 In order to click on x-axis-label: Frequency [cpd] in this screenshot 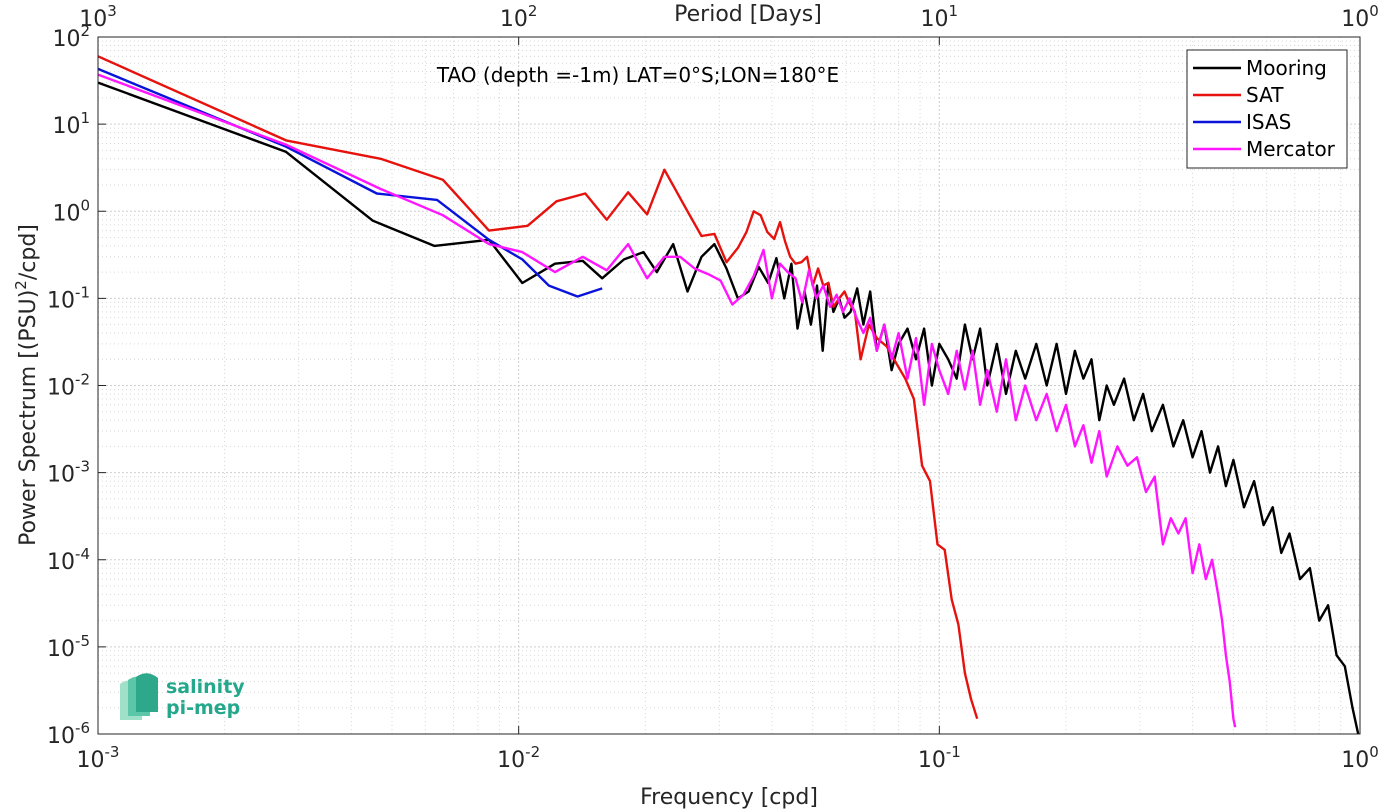, I will do `click(729, 797)`.